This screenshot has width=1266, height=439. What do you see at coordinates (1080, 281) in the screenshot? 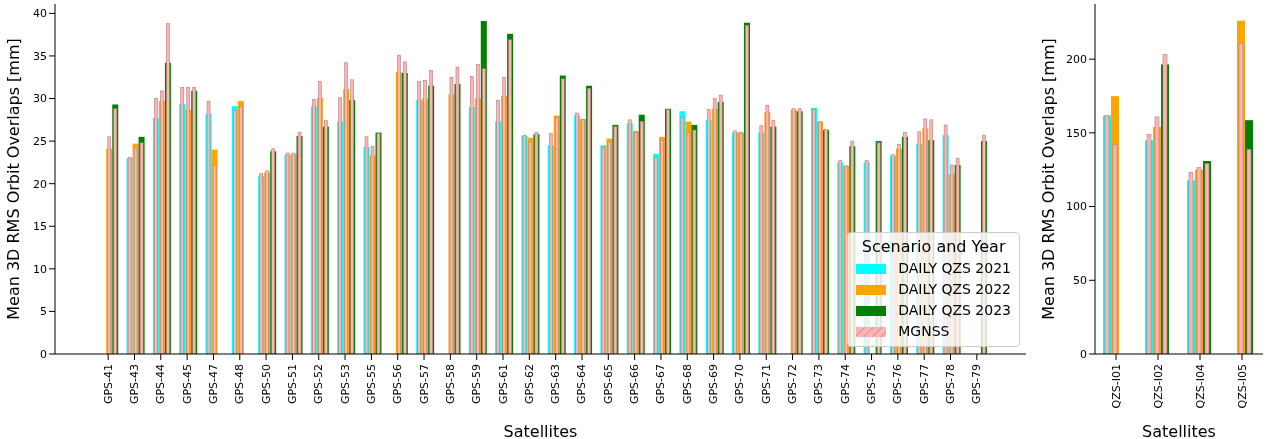
I see `y-tick-label: 50` at bounding box center [1080, 281].